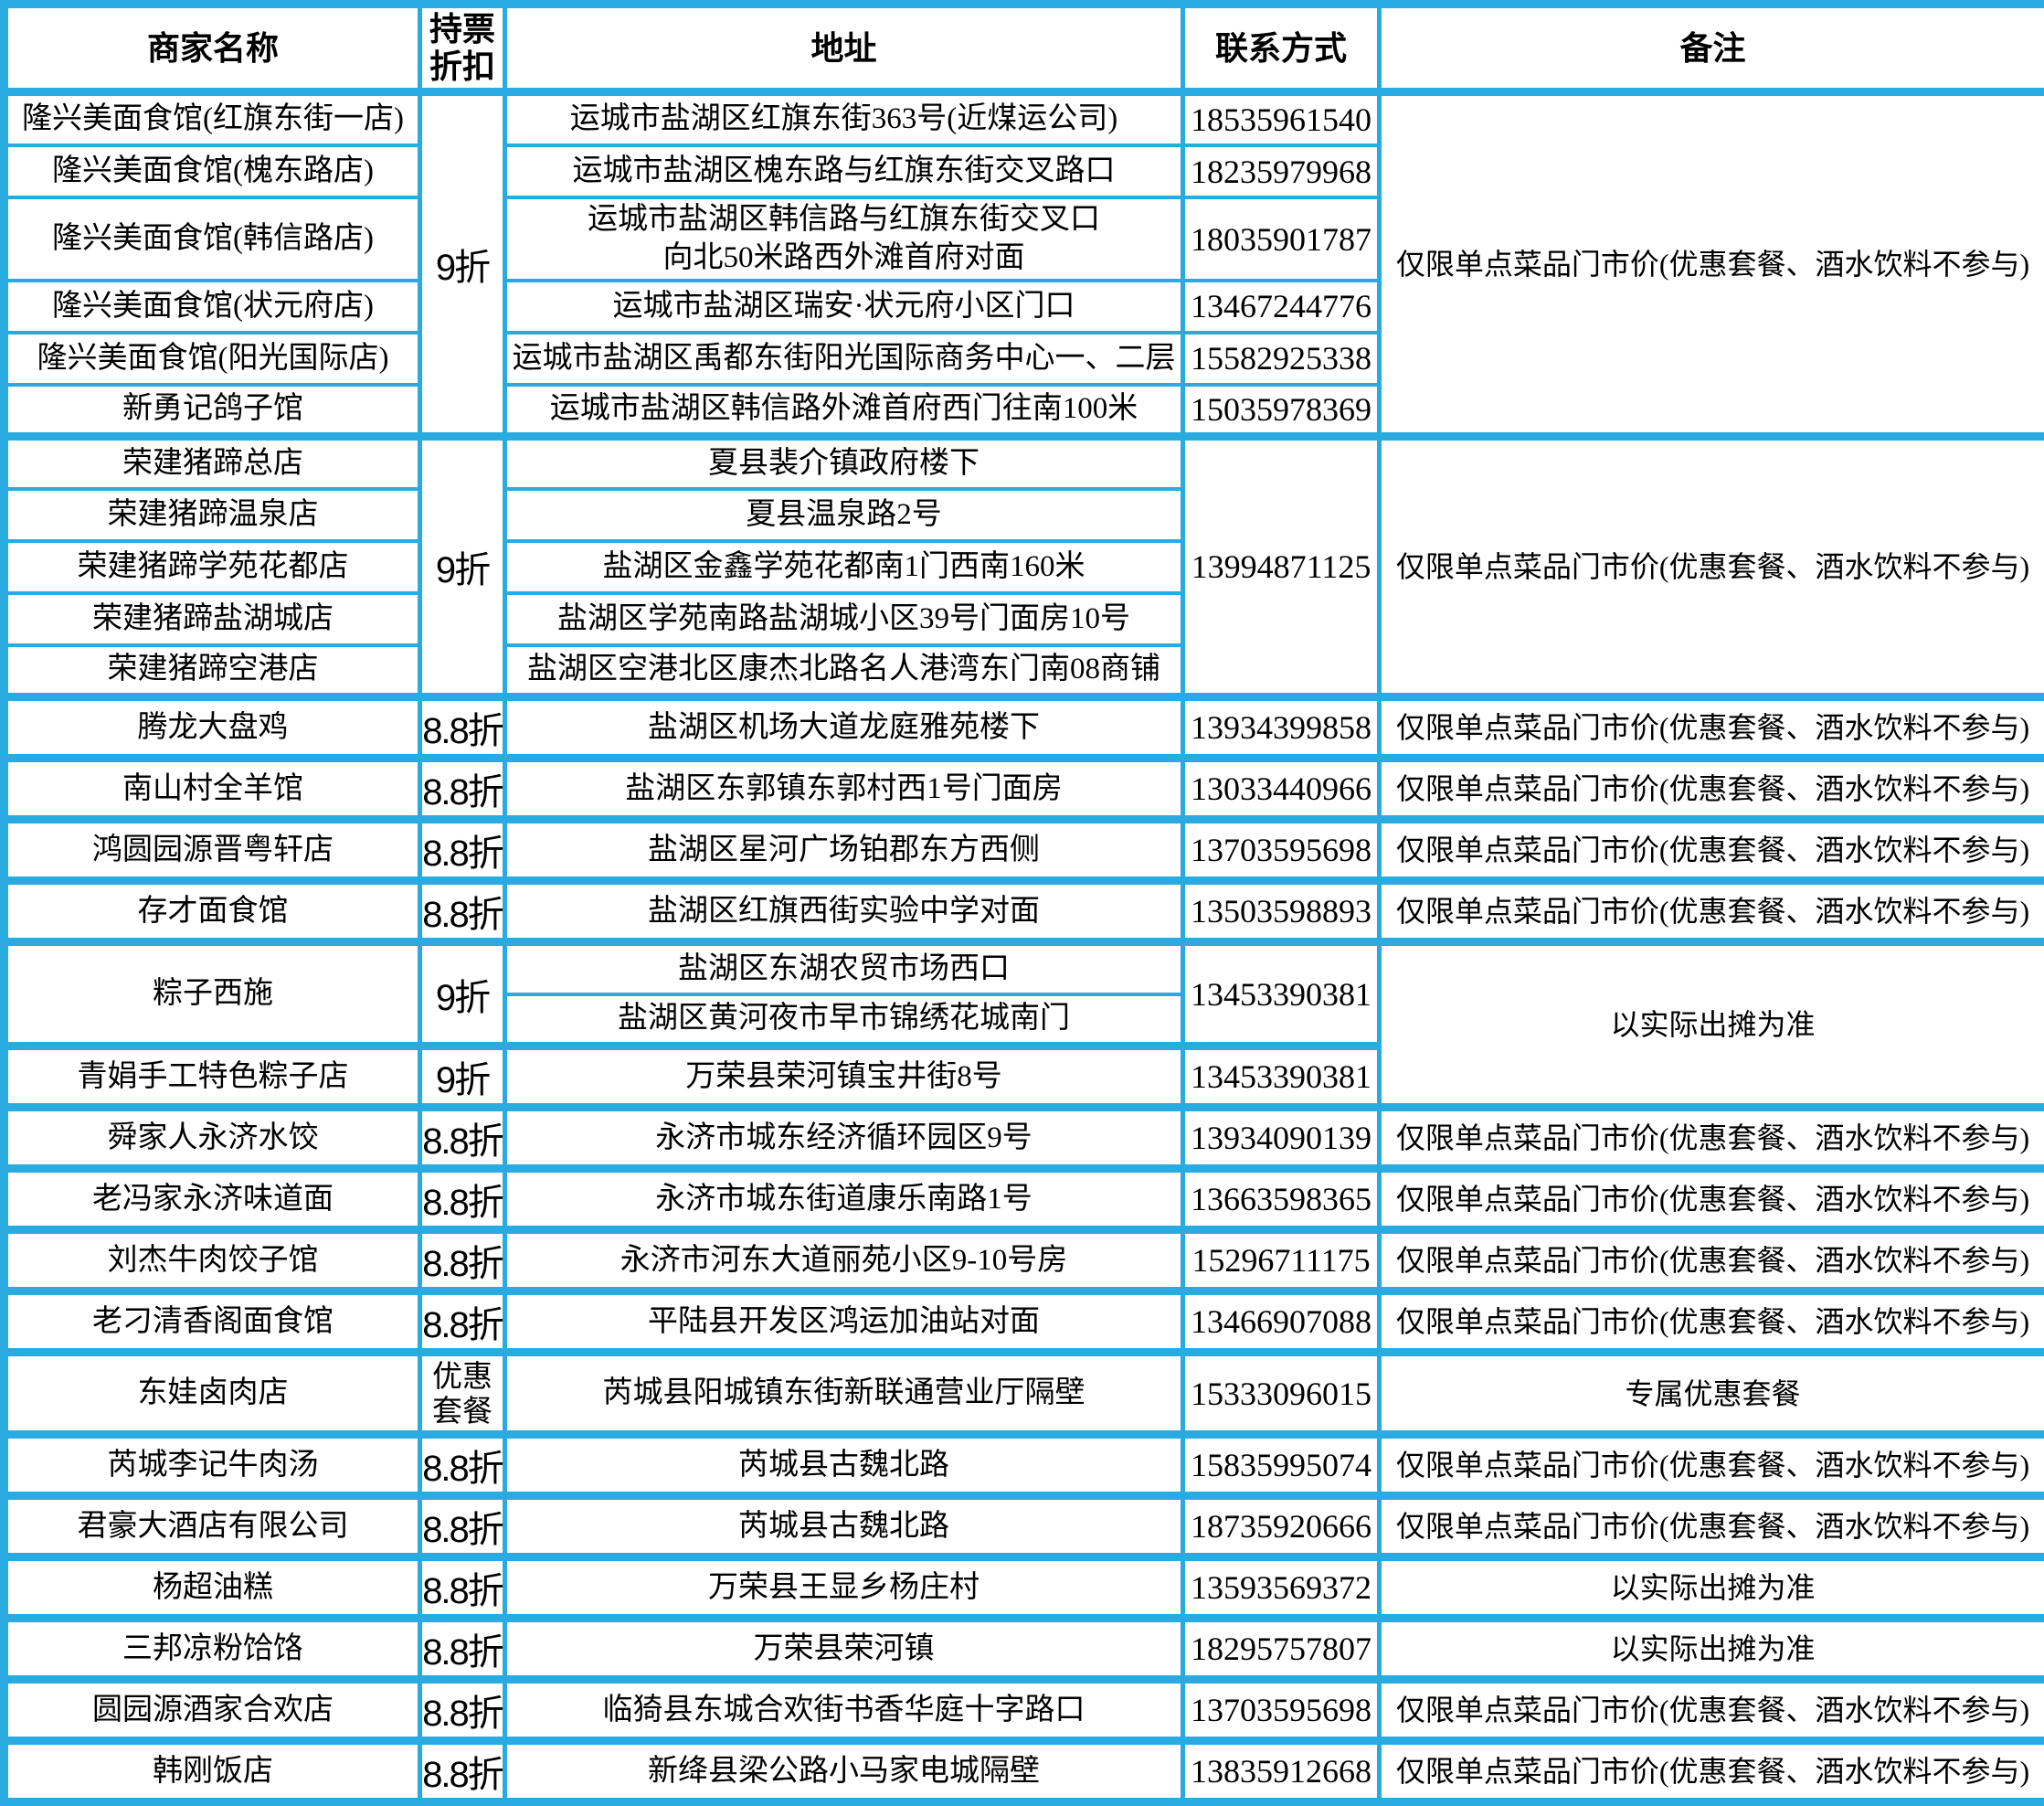  Describe the element at coordinates (1281, 359) in the screenshot. I see `phone-cell: 15582925338` at that location.